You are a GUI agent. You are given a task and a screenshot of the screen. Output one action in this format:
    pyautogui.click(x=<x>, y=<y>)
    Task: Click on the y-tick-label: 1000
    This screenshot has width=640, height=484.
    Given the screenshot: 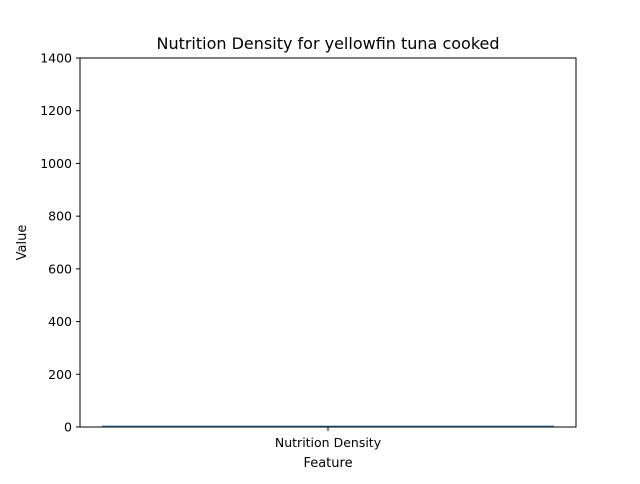 What is the action you would take?
    pyautogui.click(x=56, y=163)
    